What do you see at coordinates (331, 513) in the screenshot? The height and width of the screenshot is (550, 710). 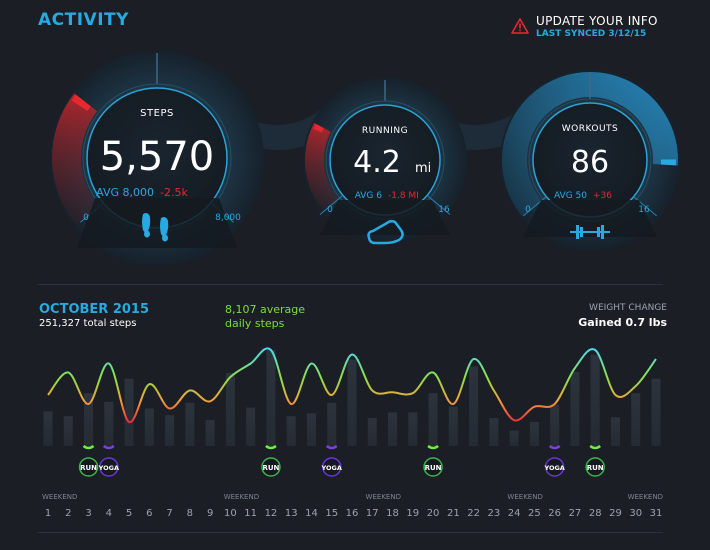 I see `day-label-15: 15` at bounding box center [331, 513].